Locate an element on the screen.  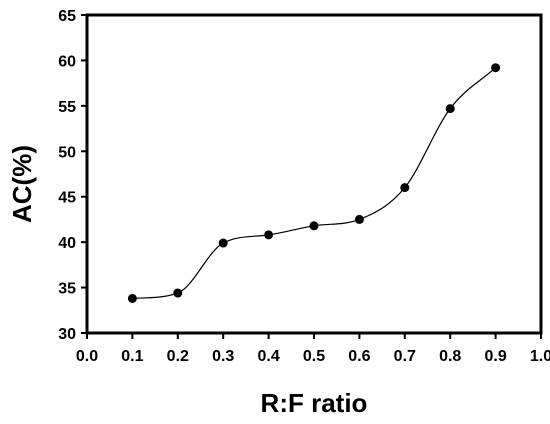
y-tick-label: 30 is located at coordinates (67, 334).